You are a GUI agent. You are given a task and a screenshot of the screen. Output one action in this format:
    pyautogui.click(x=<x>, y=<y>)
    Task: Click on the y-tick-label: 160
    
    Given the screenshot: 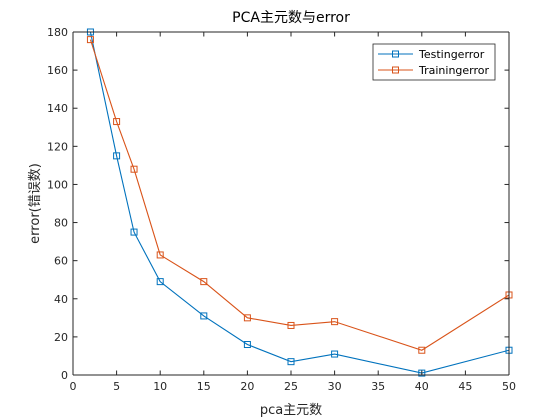 What is the action you would take?
    pyautogui.click(x=57, y=70)
    